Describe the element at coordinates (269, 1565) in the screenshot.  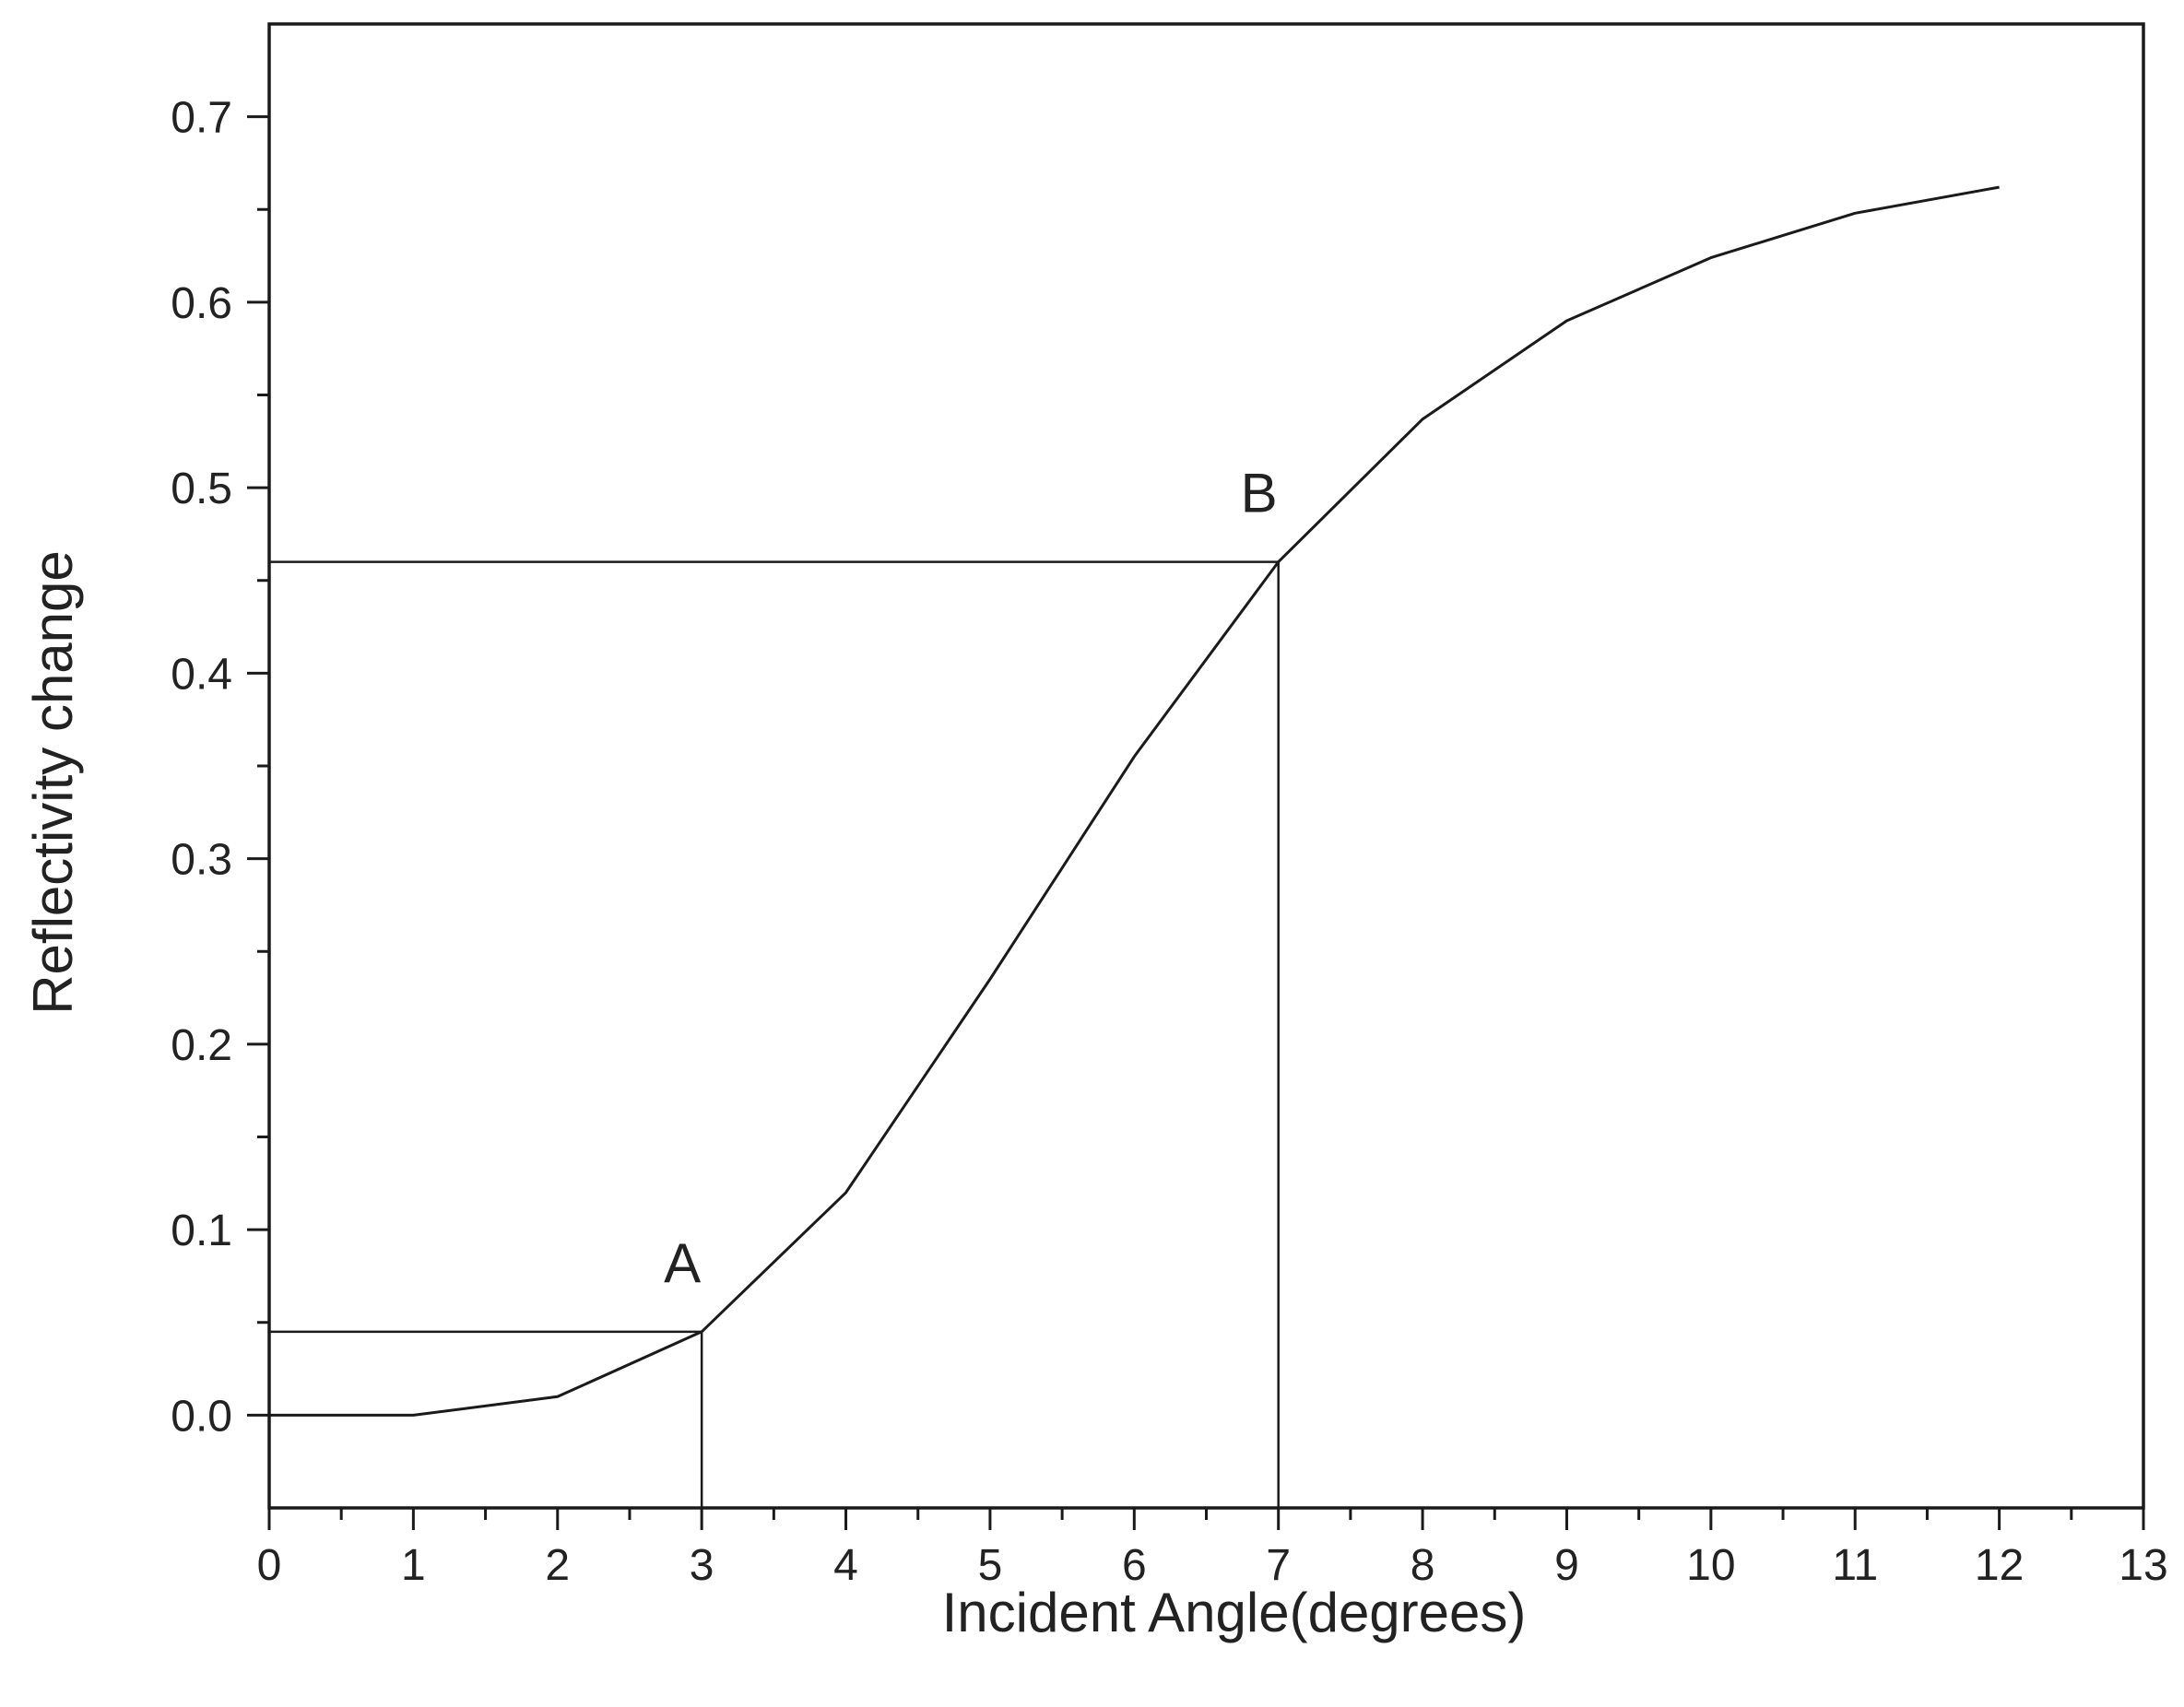
I see `x-tick-label: 0` at that location.